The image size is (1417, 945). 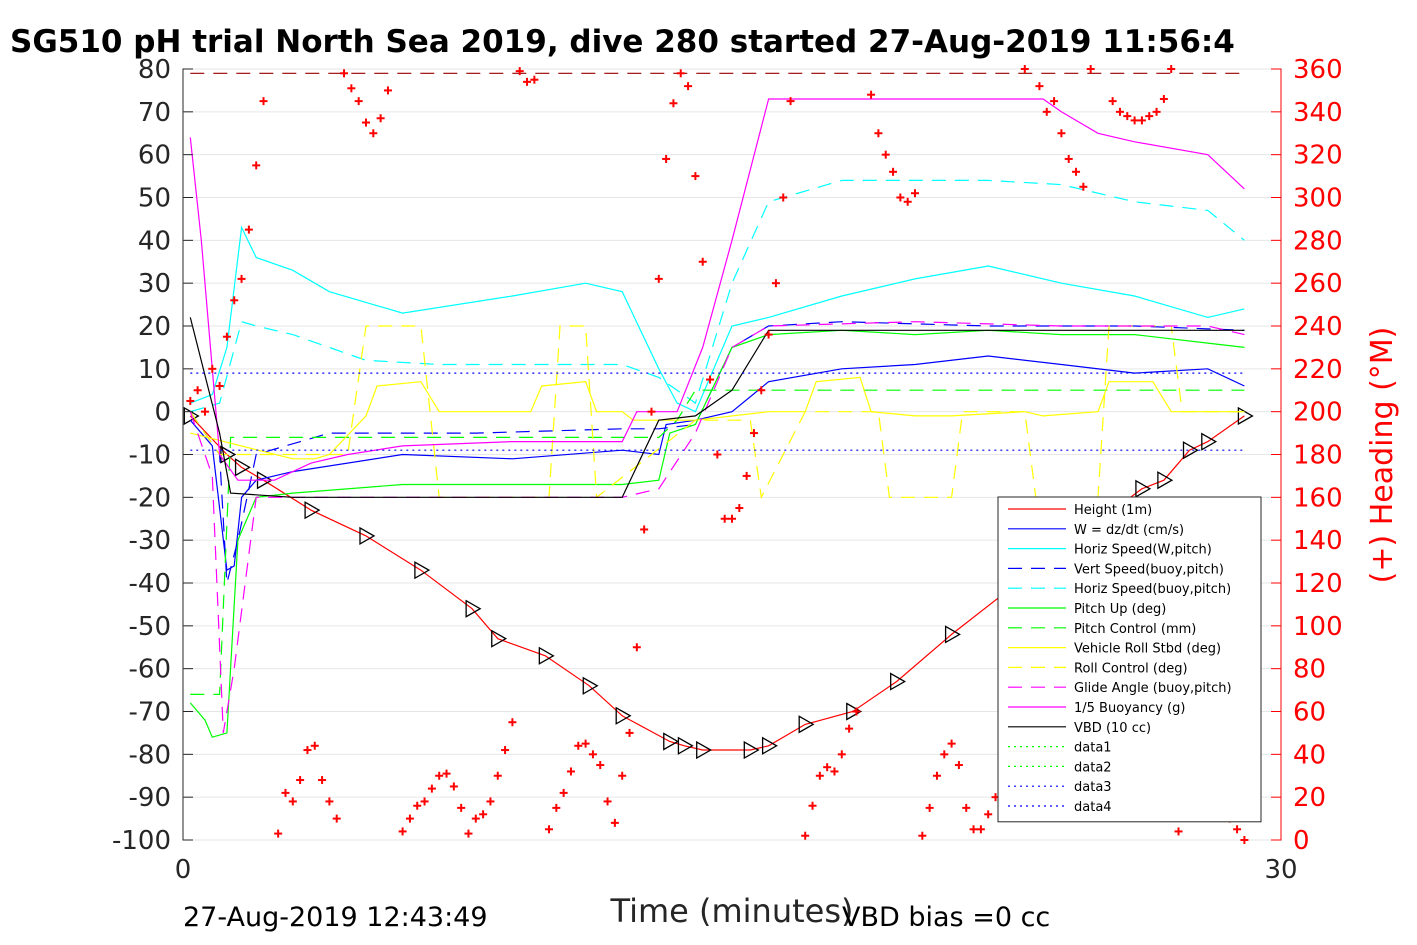 I want to click on y-tick-label-left: -60, so click(x=150, y=670).